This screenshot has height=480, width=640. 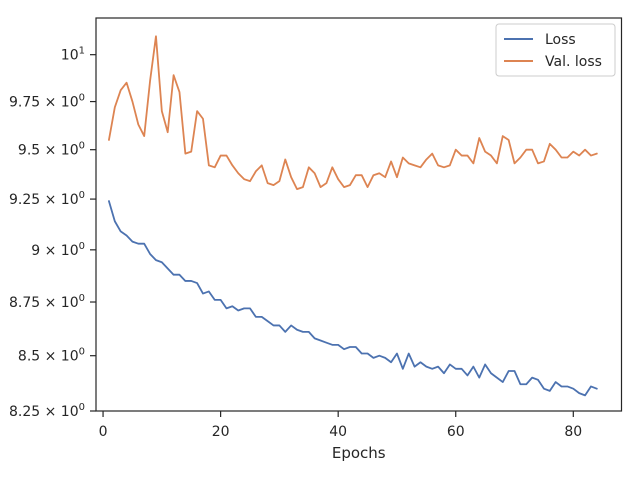 What do you see at coordinates (51, 150) in the screenshot?
I see `y-tick-label: 9.5 × 100` at bounding box center [51, 150].